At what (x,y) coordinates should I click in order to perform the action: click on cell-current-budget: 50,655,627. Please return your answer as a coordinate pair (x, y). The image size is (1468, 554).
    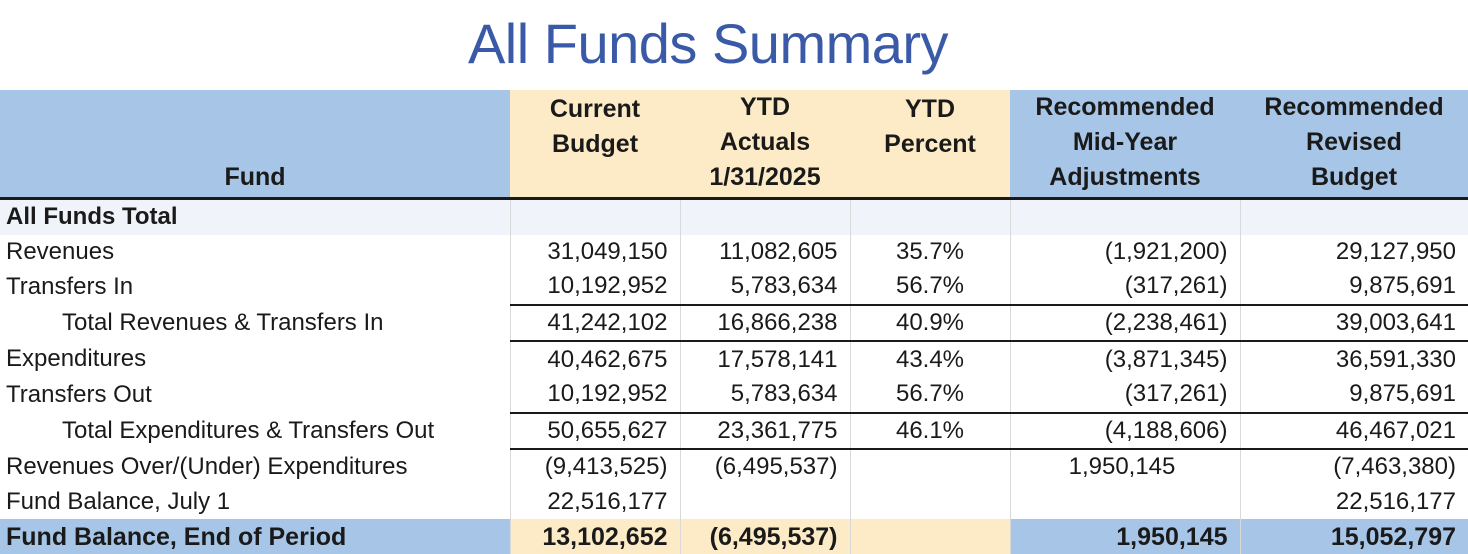
    Looking at the image, I should click on (594, 430).